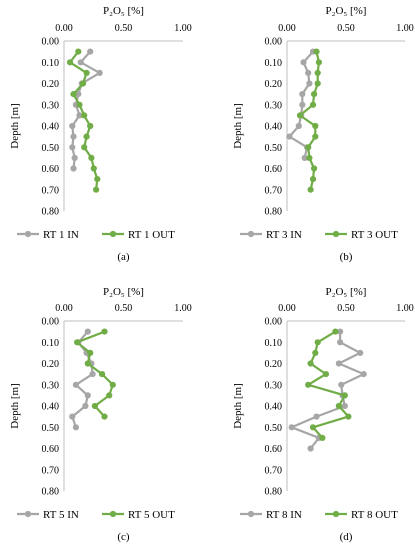  What do you see at coordinates (374, 515) in the screenshot?
I see `panel-d-legend-out-label: RT 8 OUT` at bounding box center [374, 515].